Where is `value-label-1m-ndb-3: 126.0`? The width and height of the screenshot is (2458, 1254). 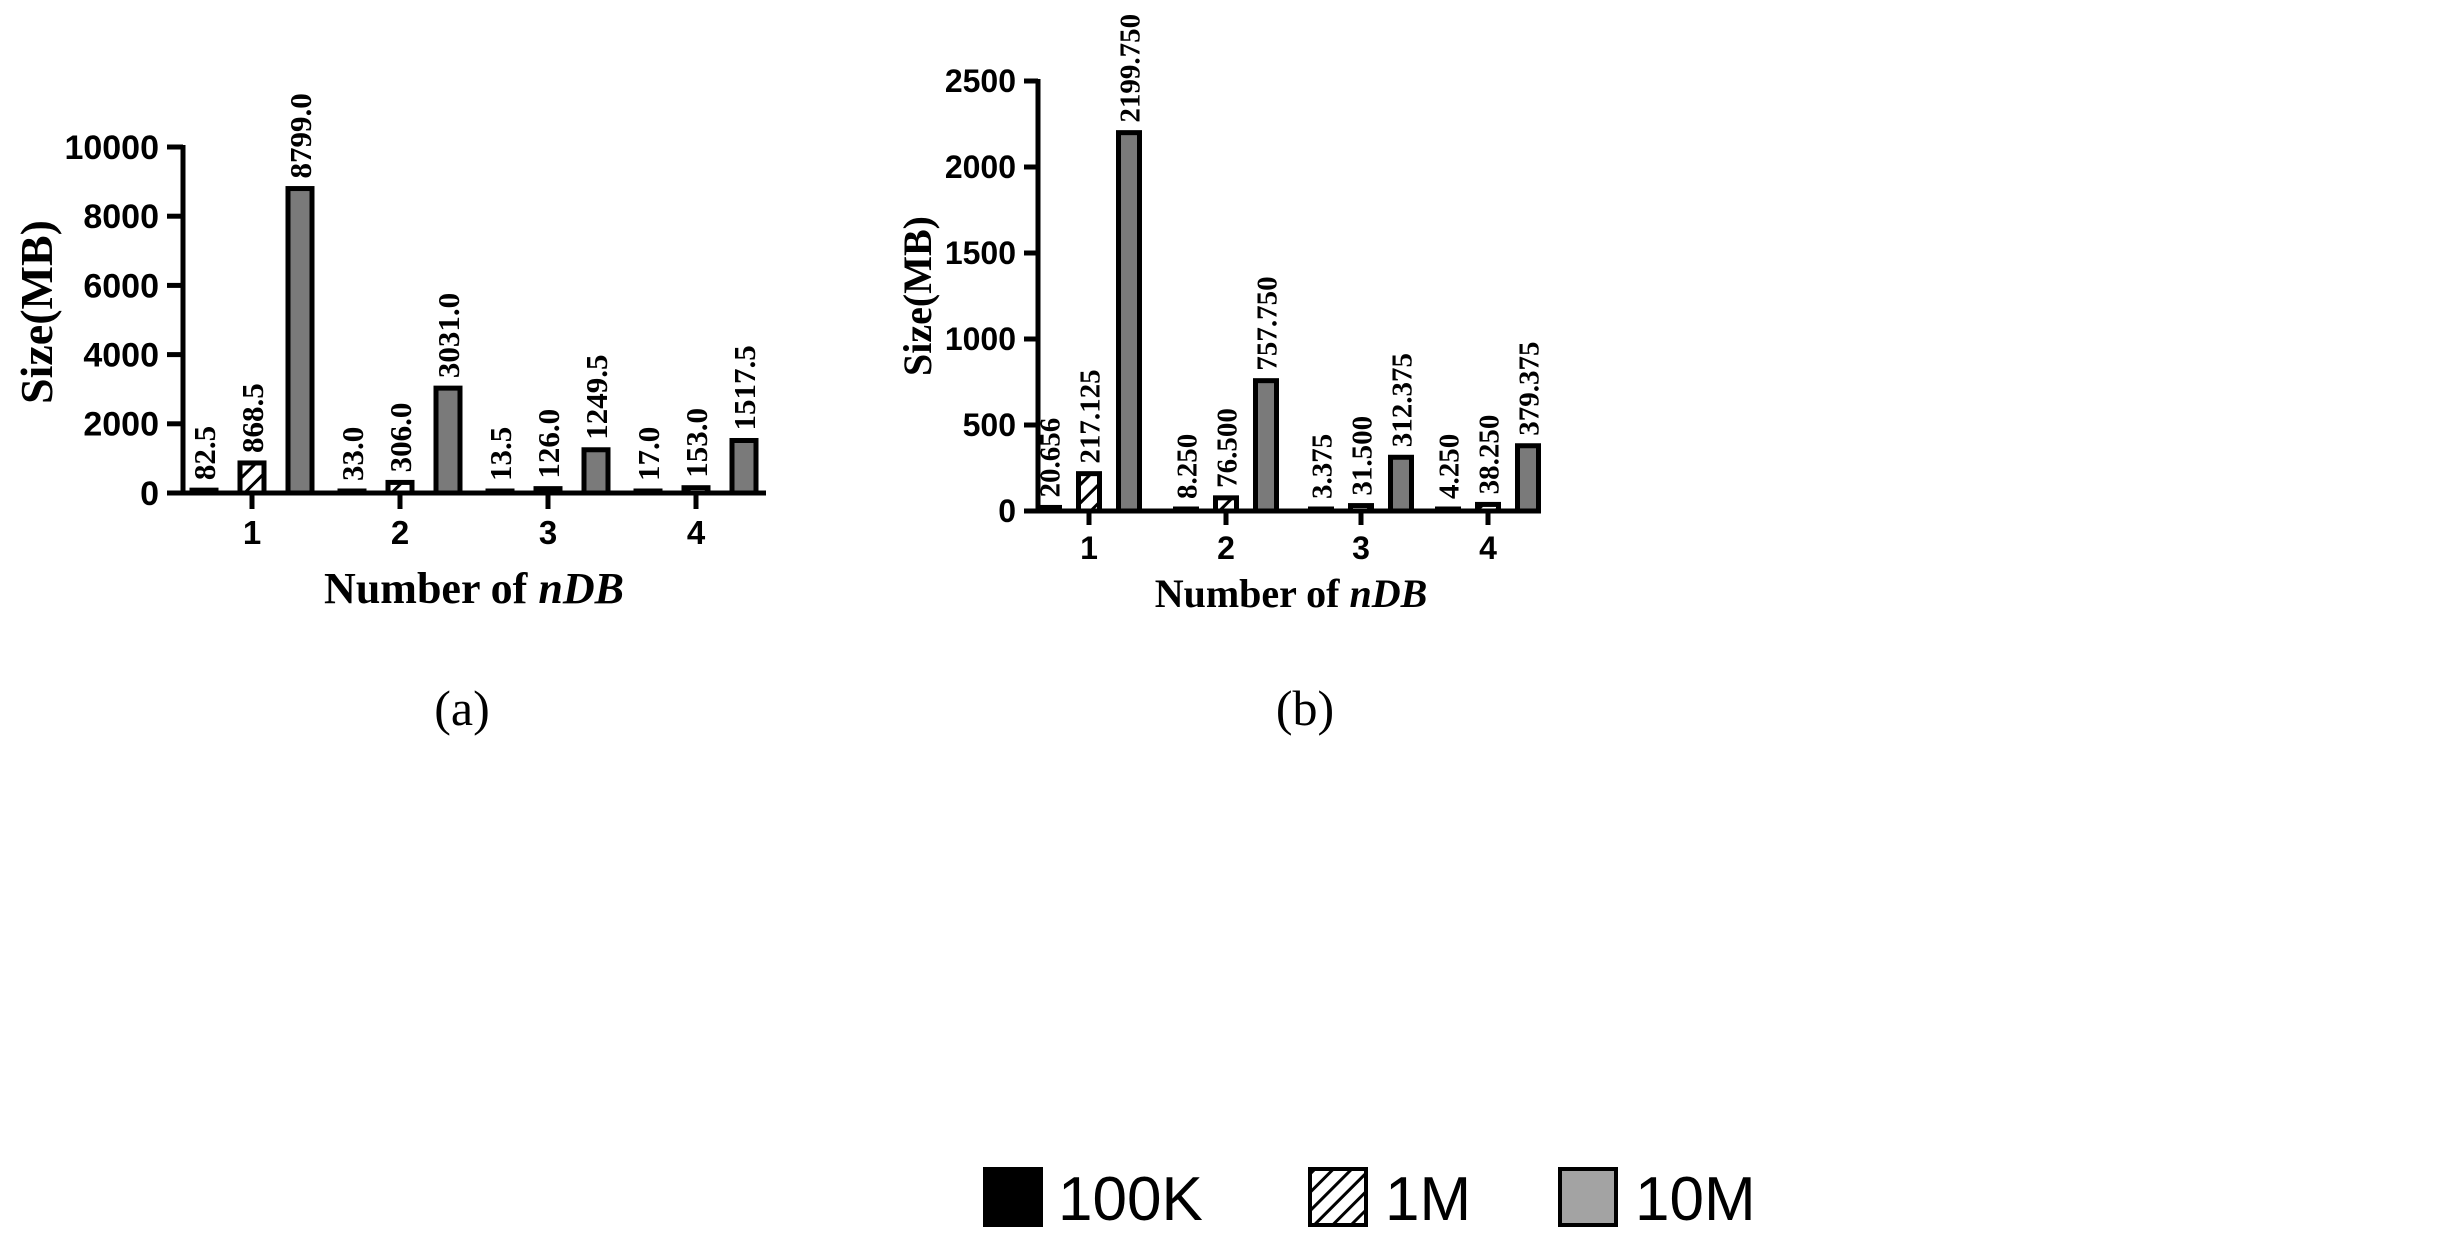
value-label-1m-ndb-3: 126.0 is located at coordinates (548, 444).